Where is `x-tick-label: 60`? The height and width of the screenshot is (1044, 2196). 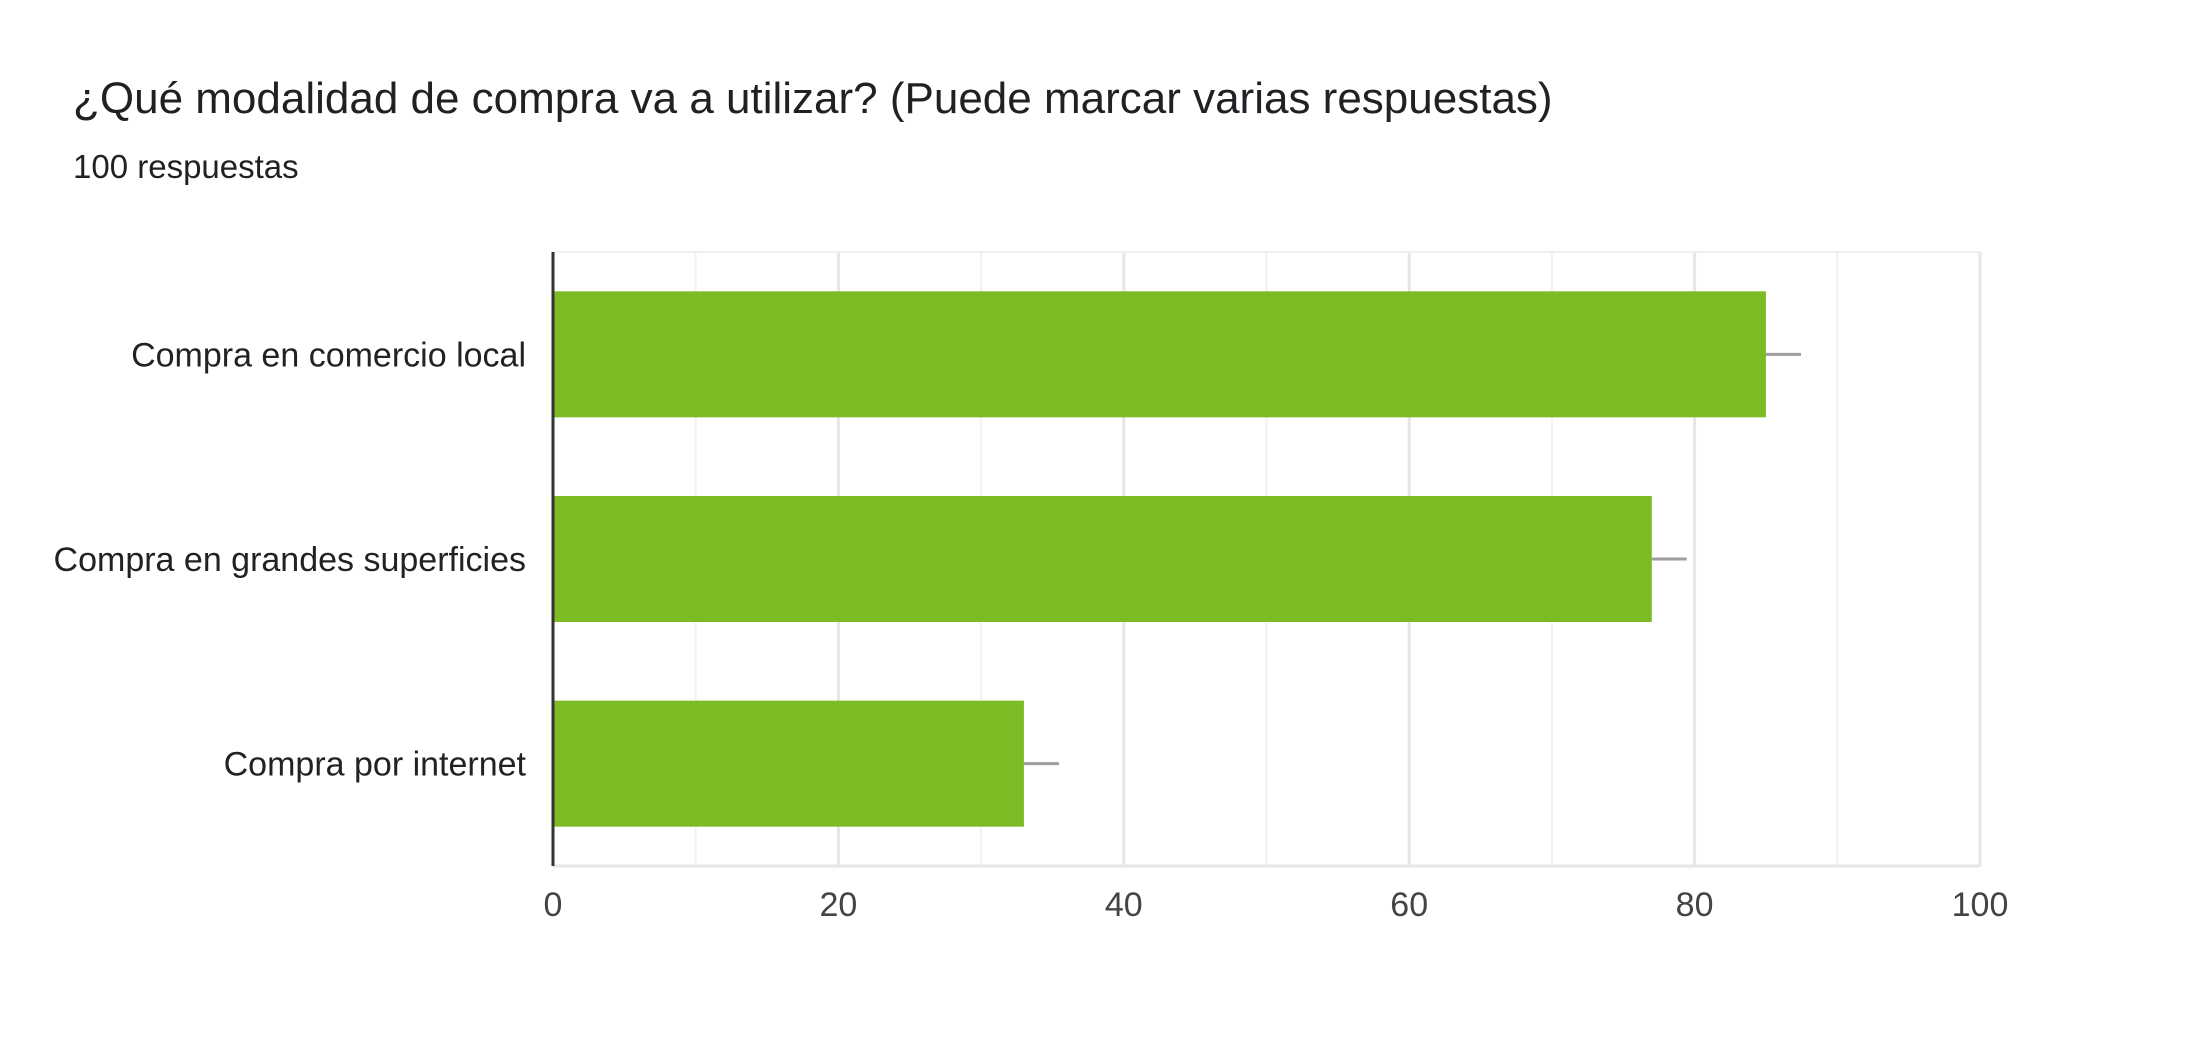
x-tick-label: 60 is located at coordinates (1409, 905).